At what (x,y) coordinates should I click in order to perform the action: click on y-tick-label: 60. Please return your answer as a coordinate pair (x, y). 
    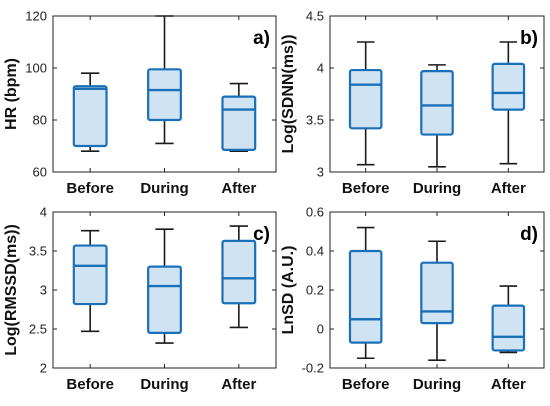
    Looking at the image, I should click on (40, 172).